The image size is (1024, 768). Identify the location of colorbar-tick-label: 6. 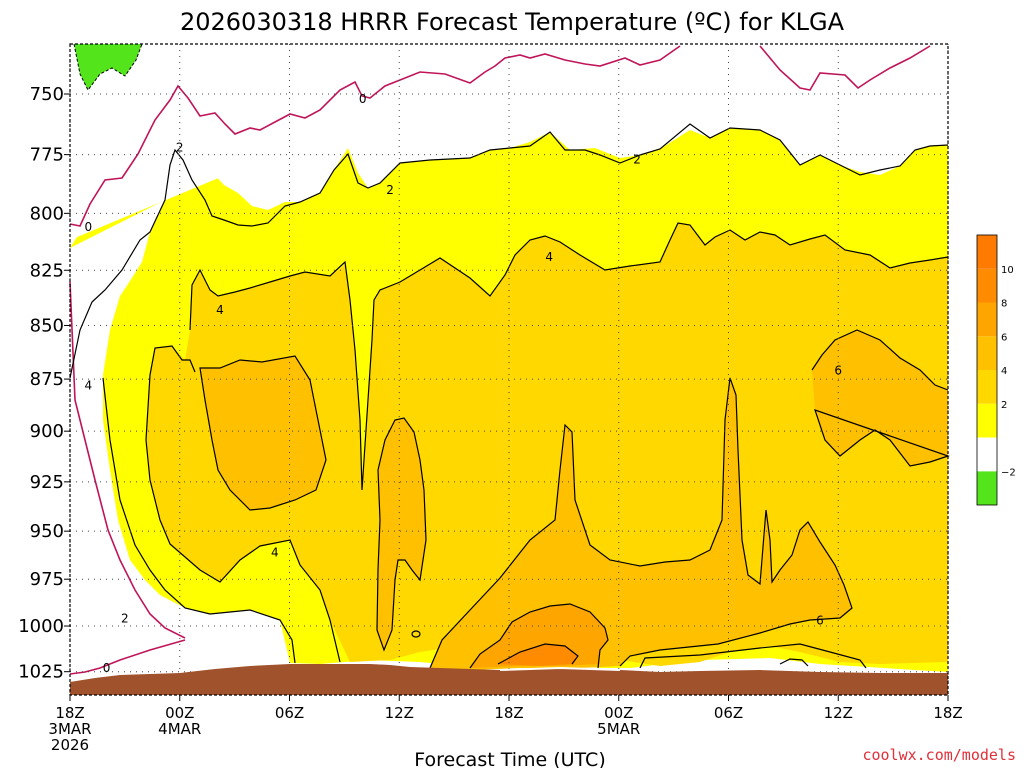
(1004, 337).